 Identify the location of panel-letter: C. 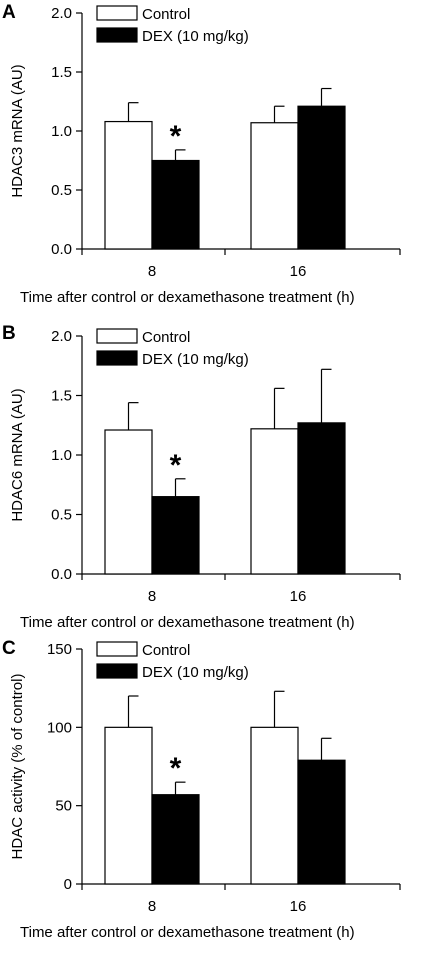
(9, 648).